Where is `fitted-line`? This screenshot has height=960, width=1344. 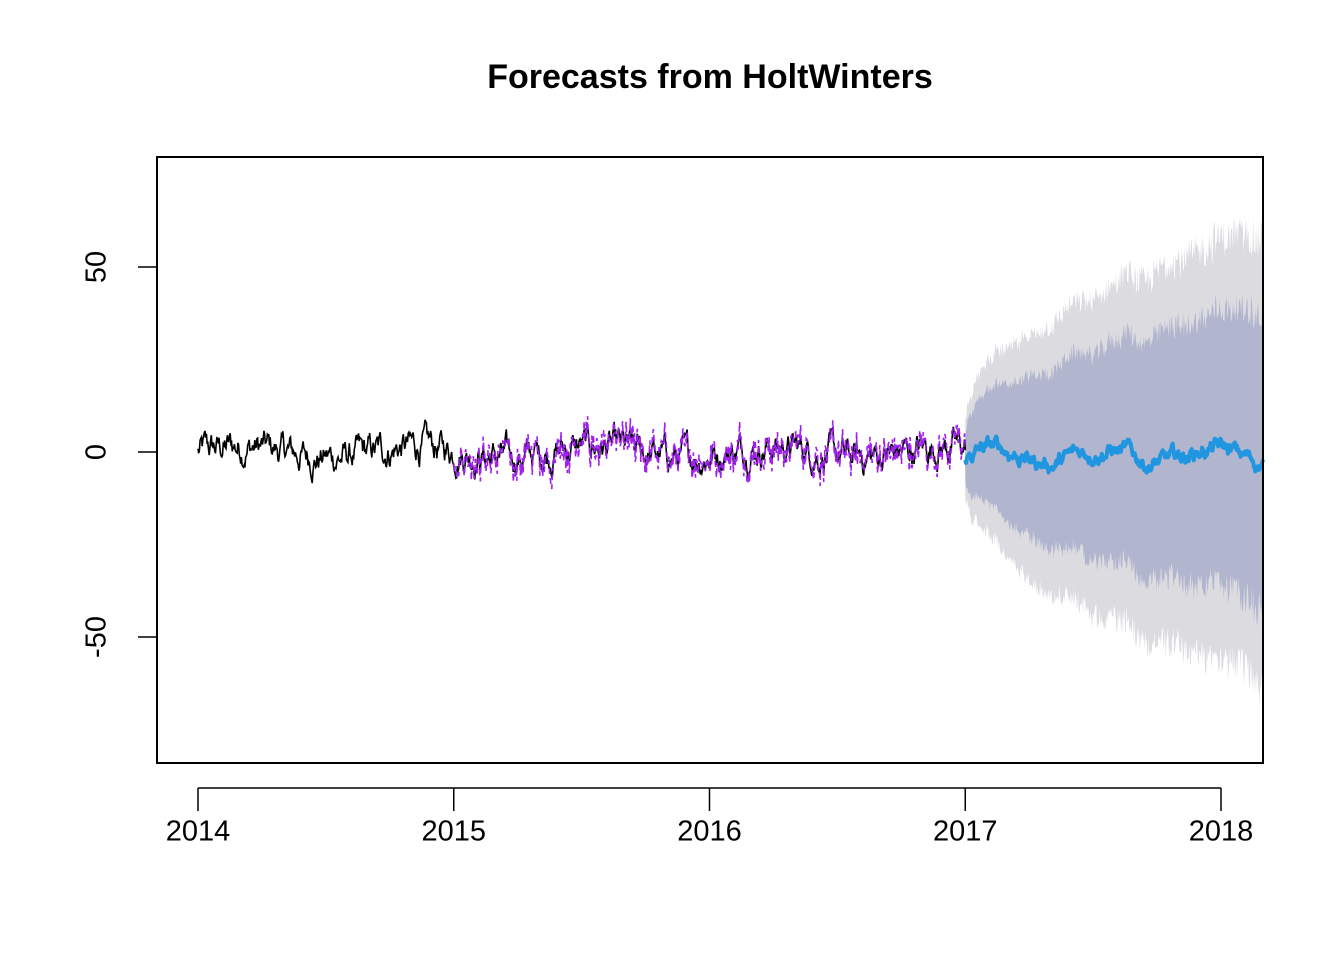 fitted-line is located at coordinates (710, 453).